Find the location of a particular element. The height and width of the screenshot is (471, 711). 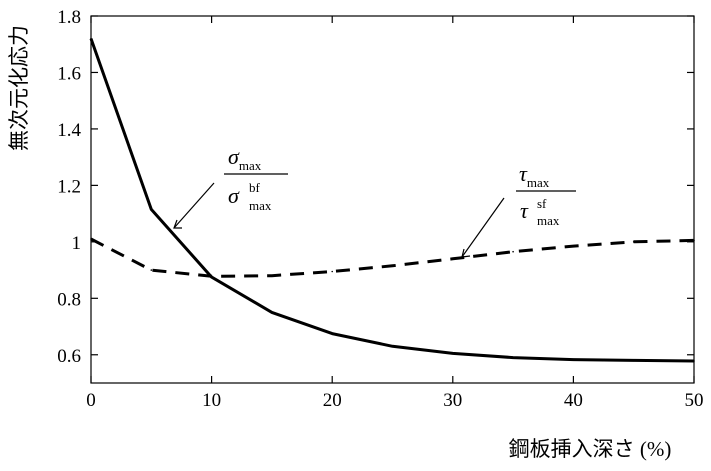

sigma-numerator-sub: max is located at coordinates (250, 165).